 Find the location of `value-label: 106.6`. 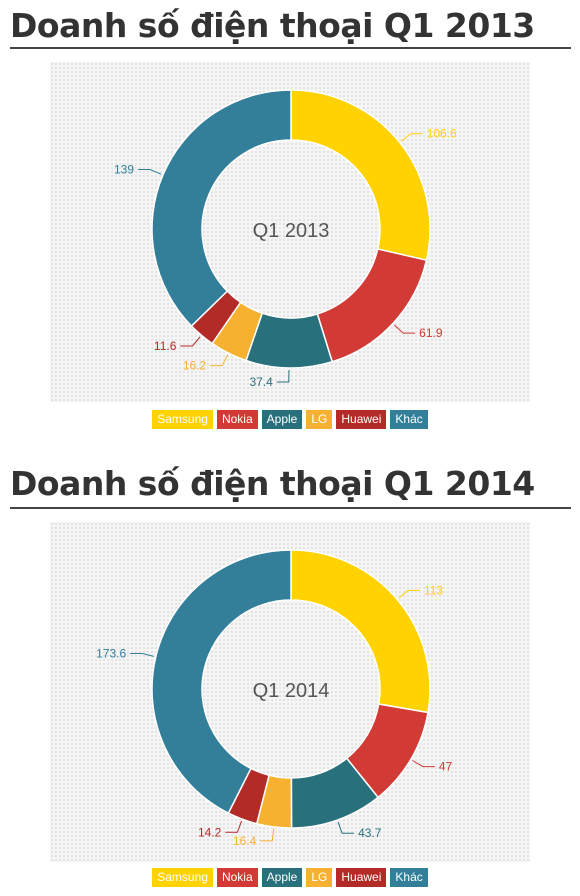

value-label: 106.6 is located at coordinates (442, 134).